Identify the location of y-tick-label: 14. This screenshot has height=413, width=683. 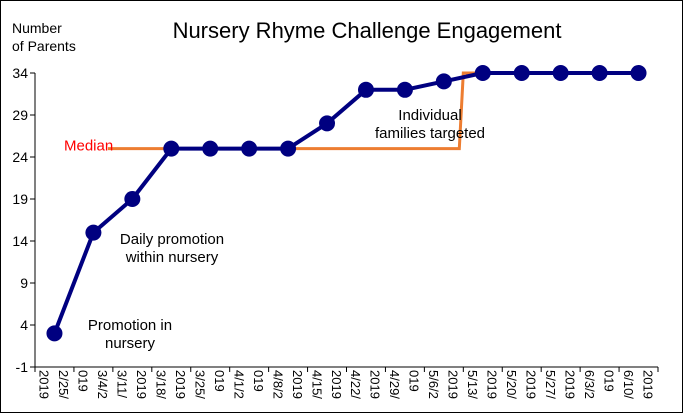
(20, 241).